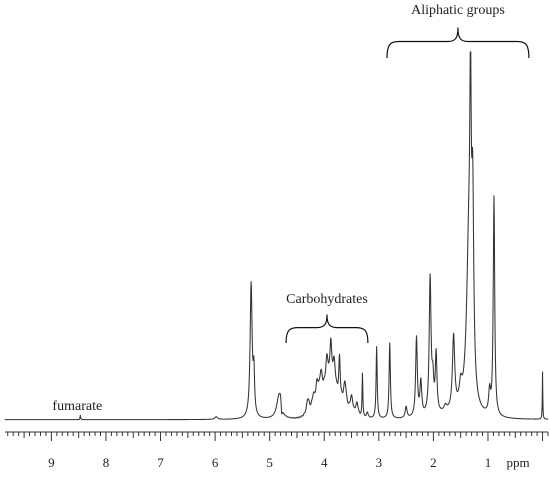 This screenshot has height=477, width=550. What do you see at coordinates (327, 329) in the screenshot?
I see `brace-carbohydrates` at bounding box center [327, 329].